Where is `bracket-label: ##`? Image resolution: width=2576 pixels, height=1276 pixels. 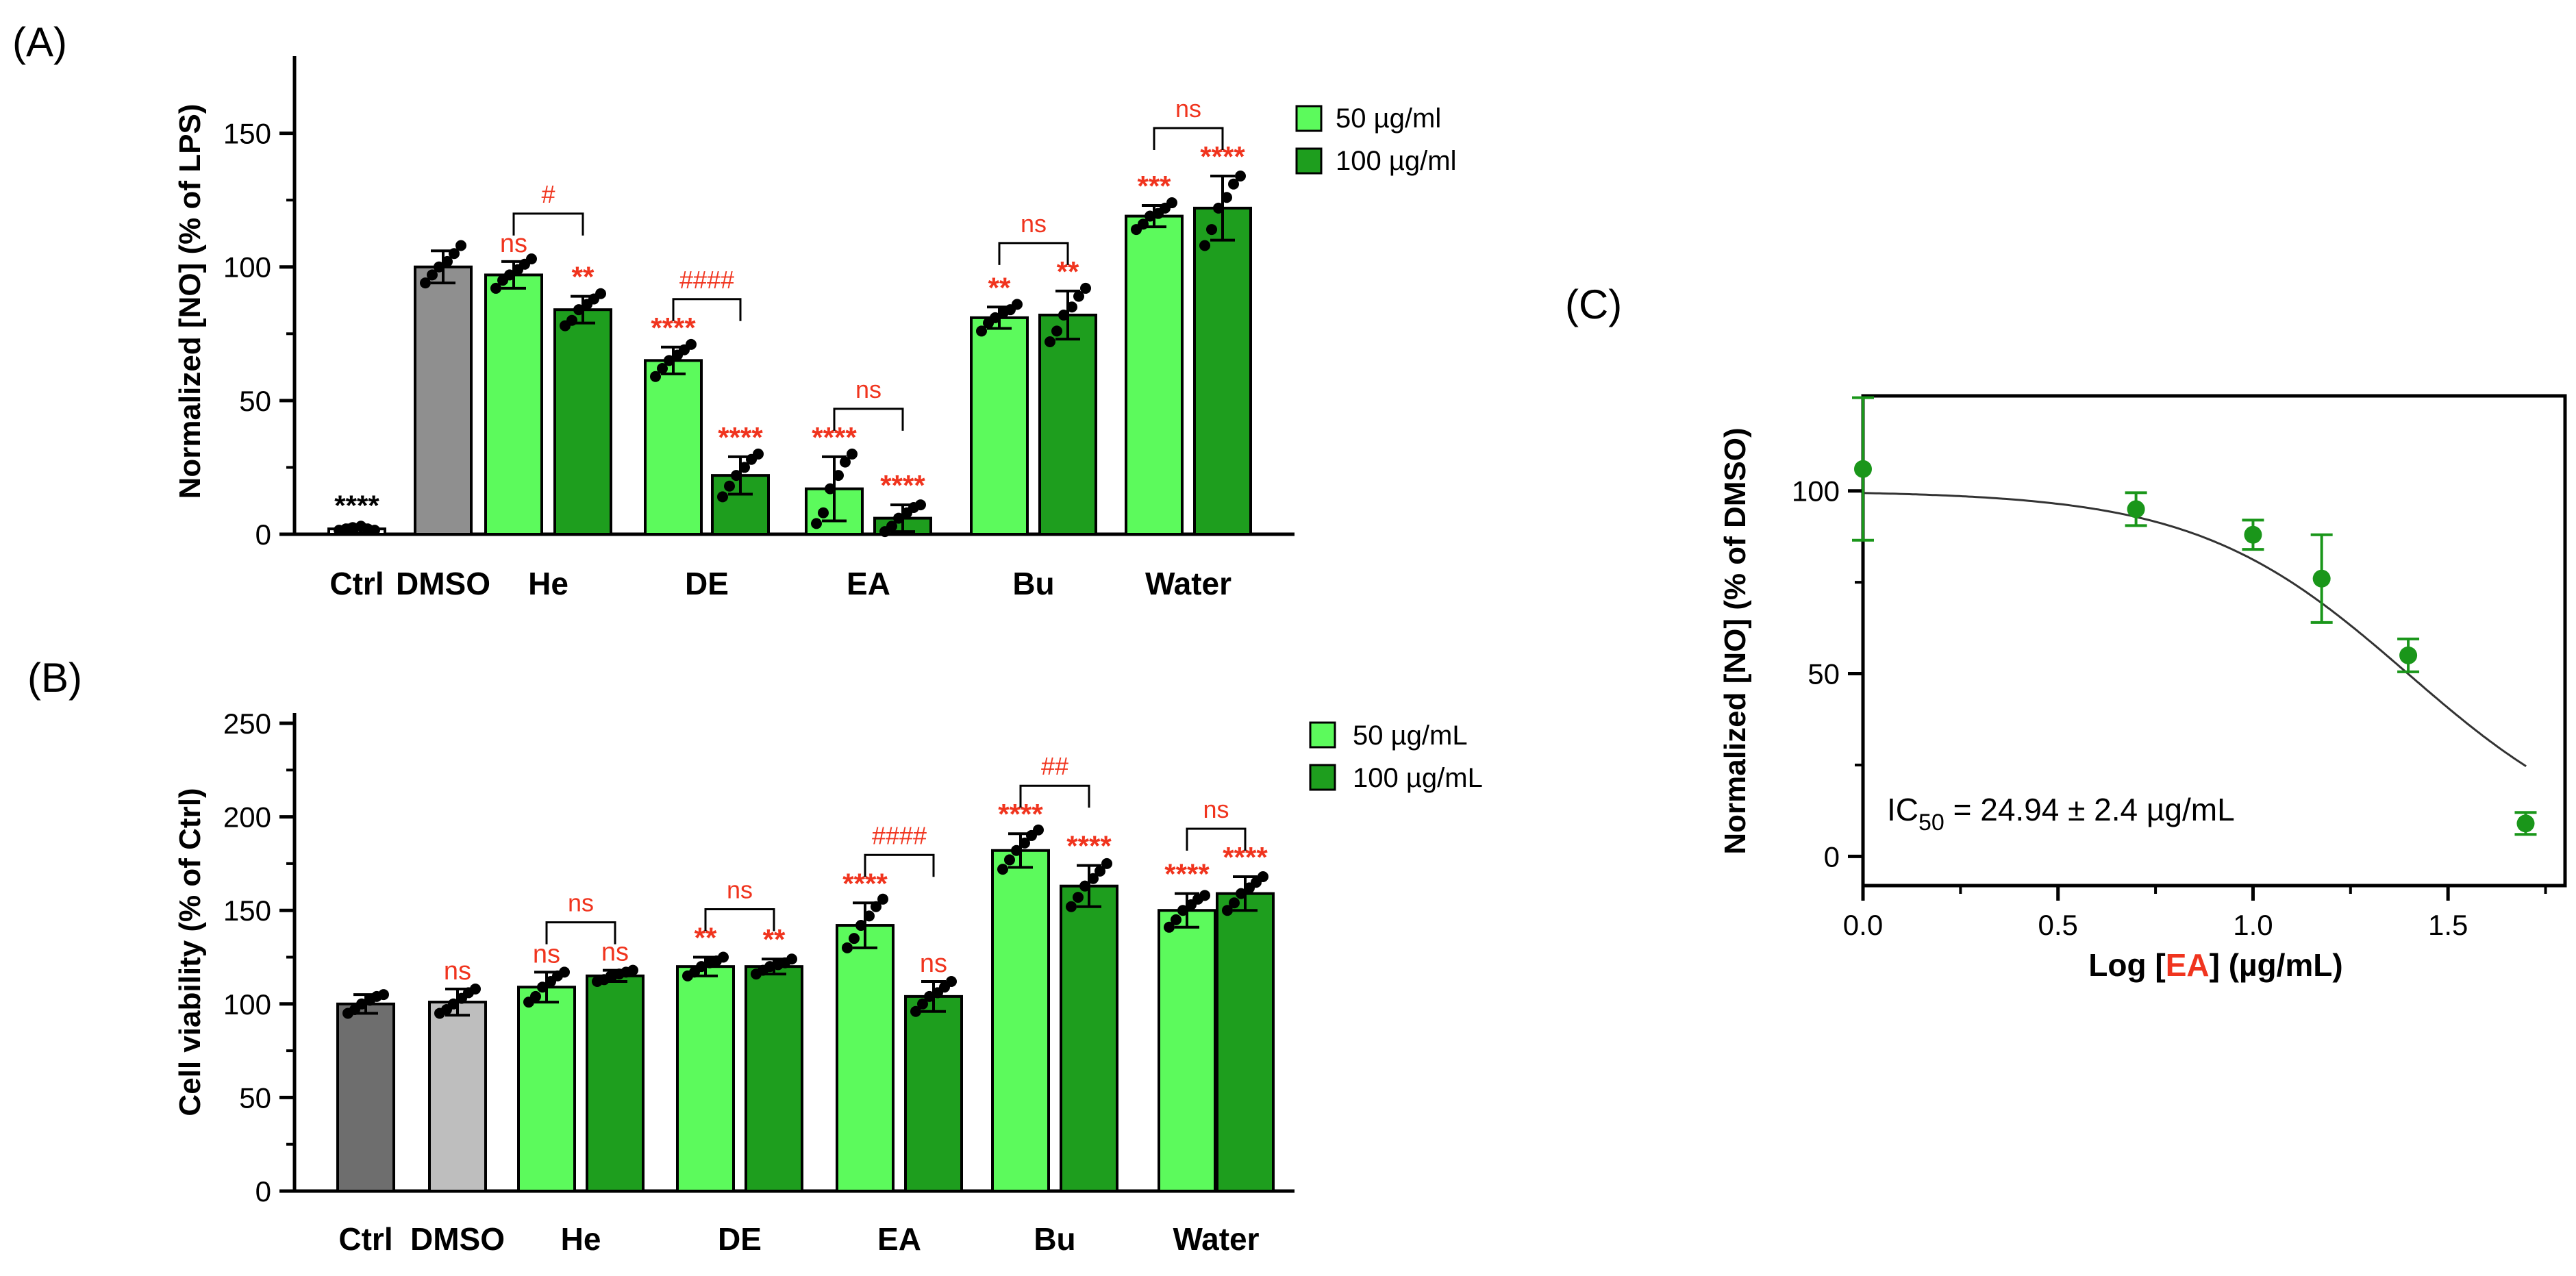
bracket-label: ## is located at coordinates (1054, 766).